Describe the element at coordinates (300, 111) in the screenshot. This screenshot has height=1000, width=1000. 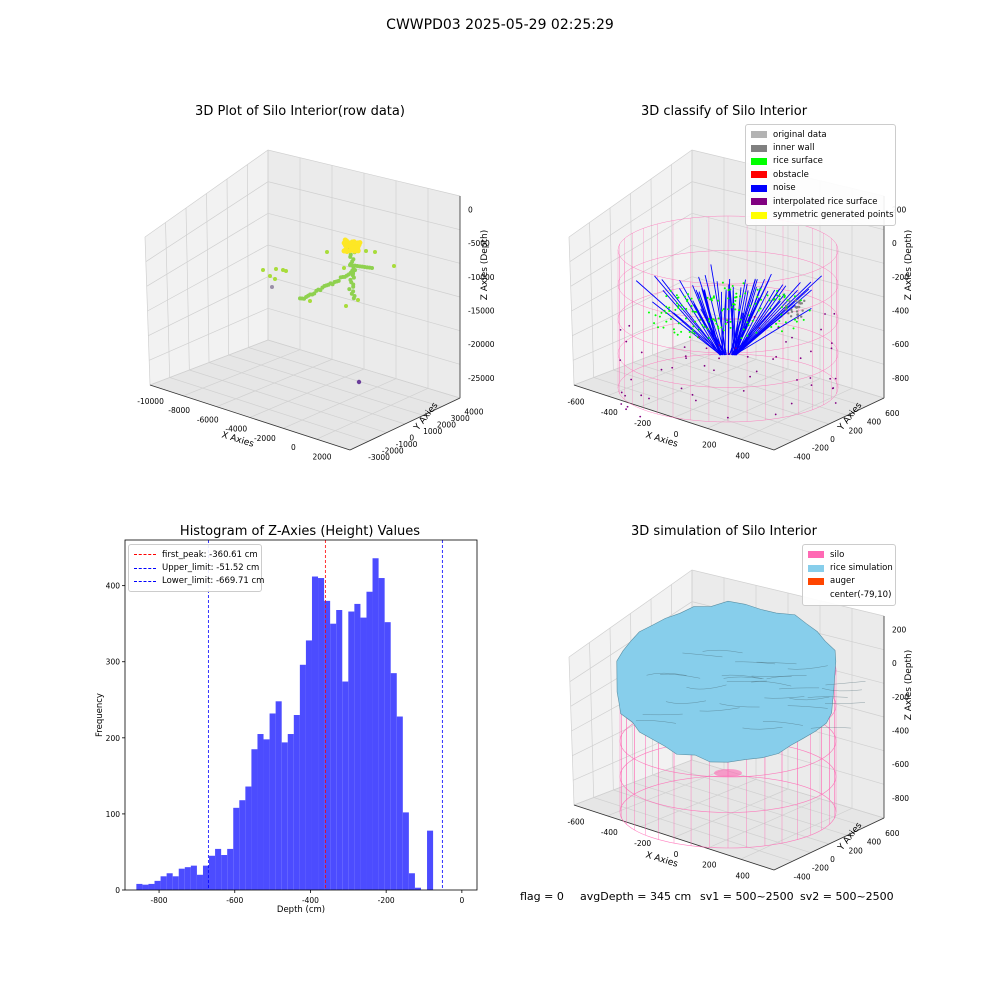
I see `plot1-title: 3D Plot of Silo Interior(row data)` at that location.